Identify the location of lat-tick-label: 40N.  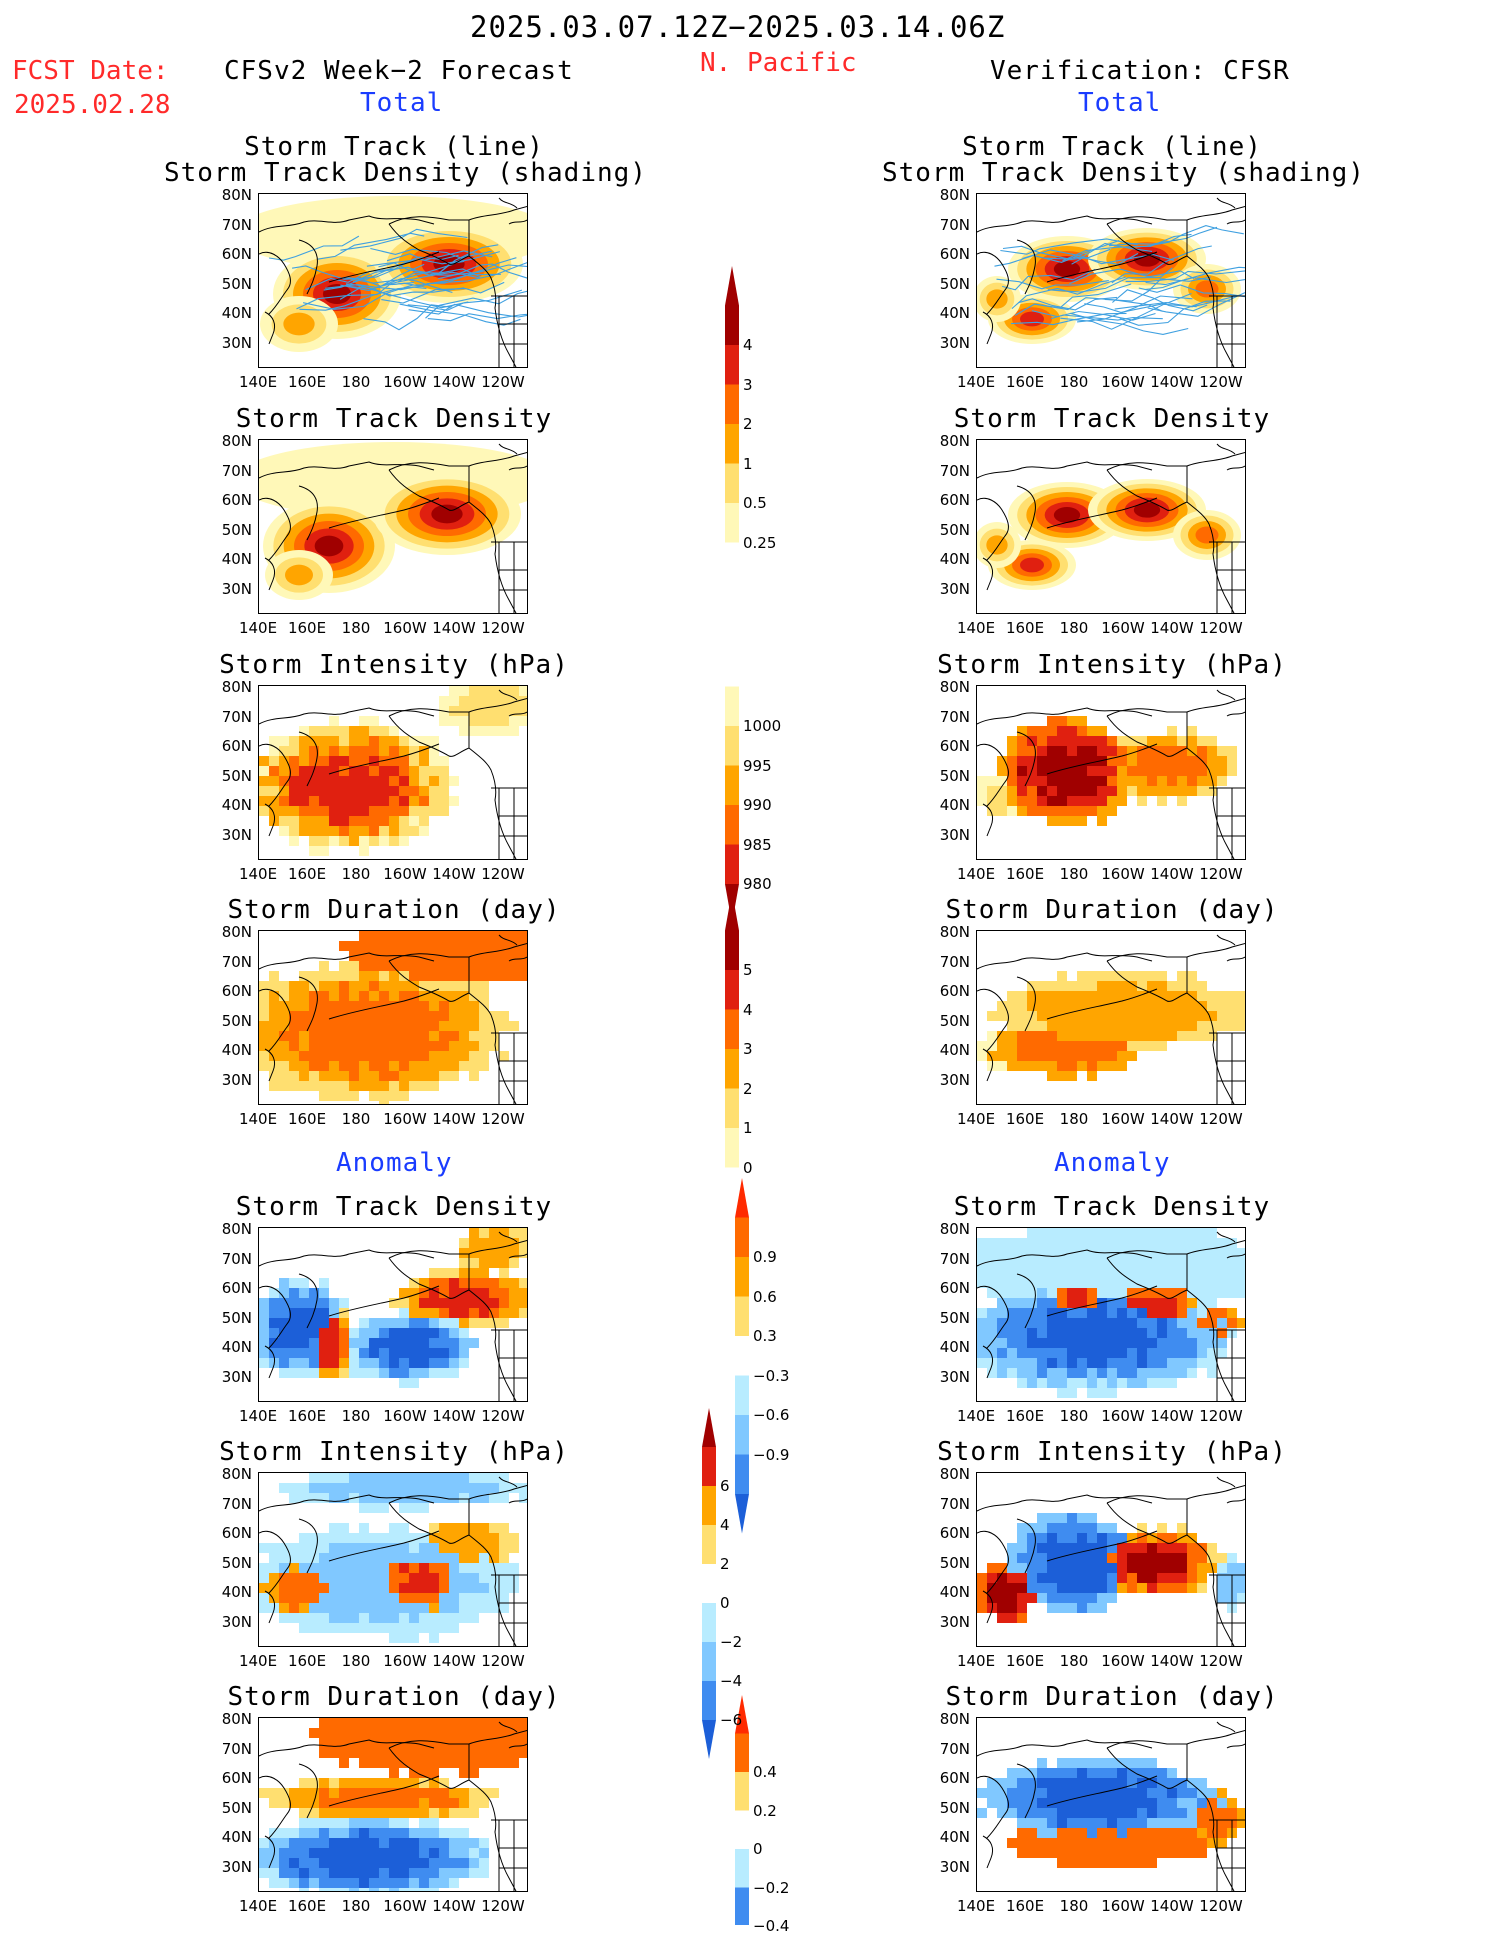
(954, 1592).